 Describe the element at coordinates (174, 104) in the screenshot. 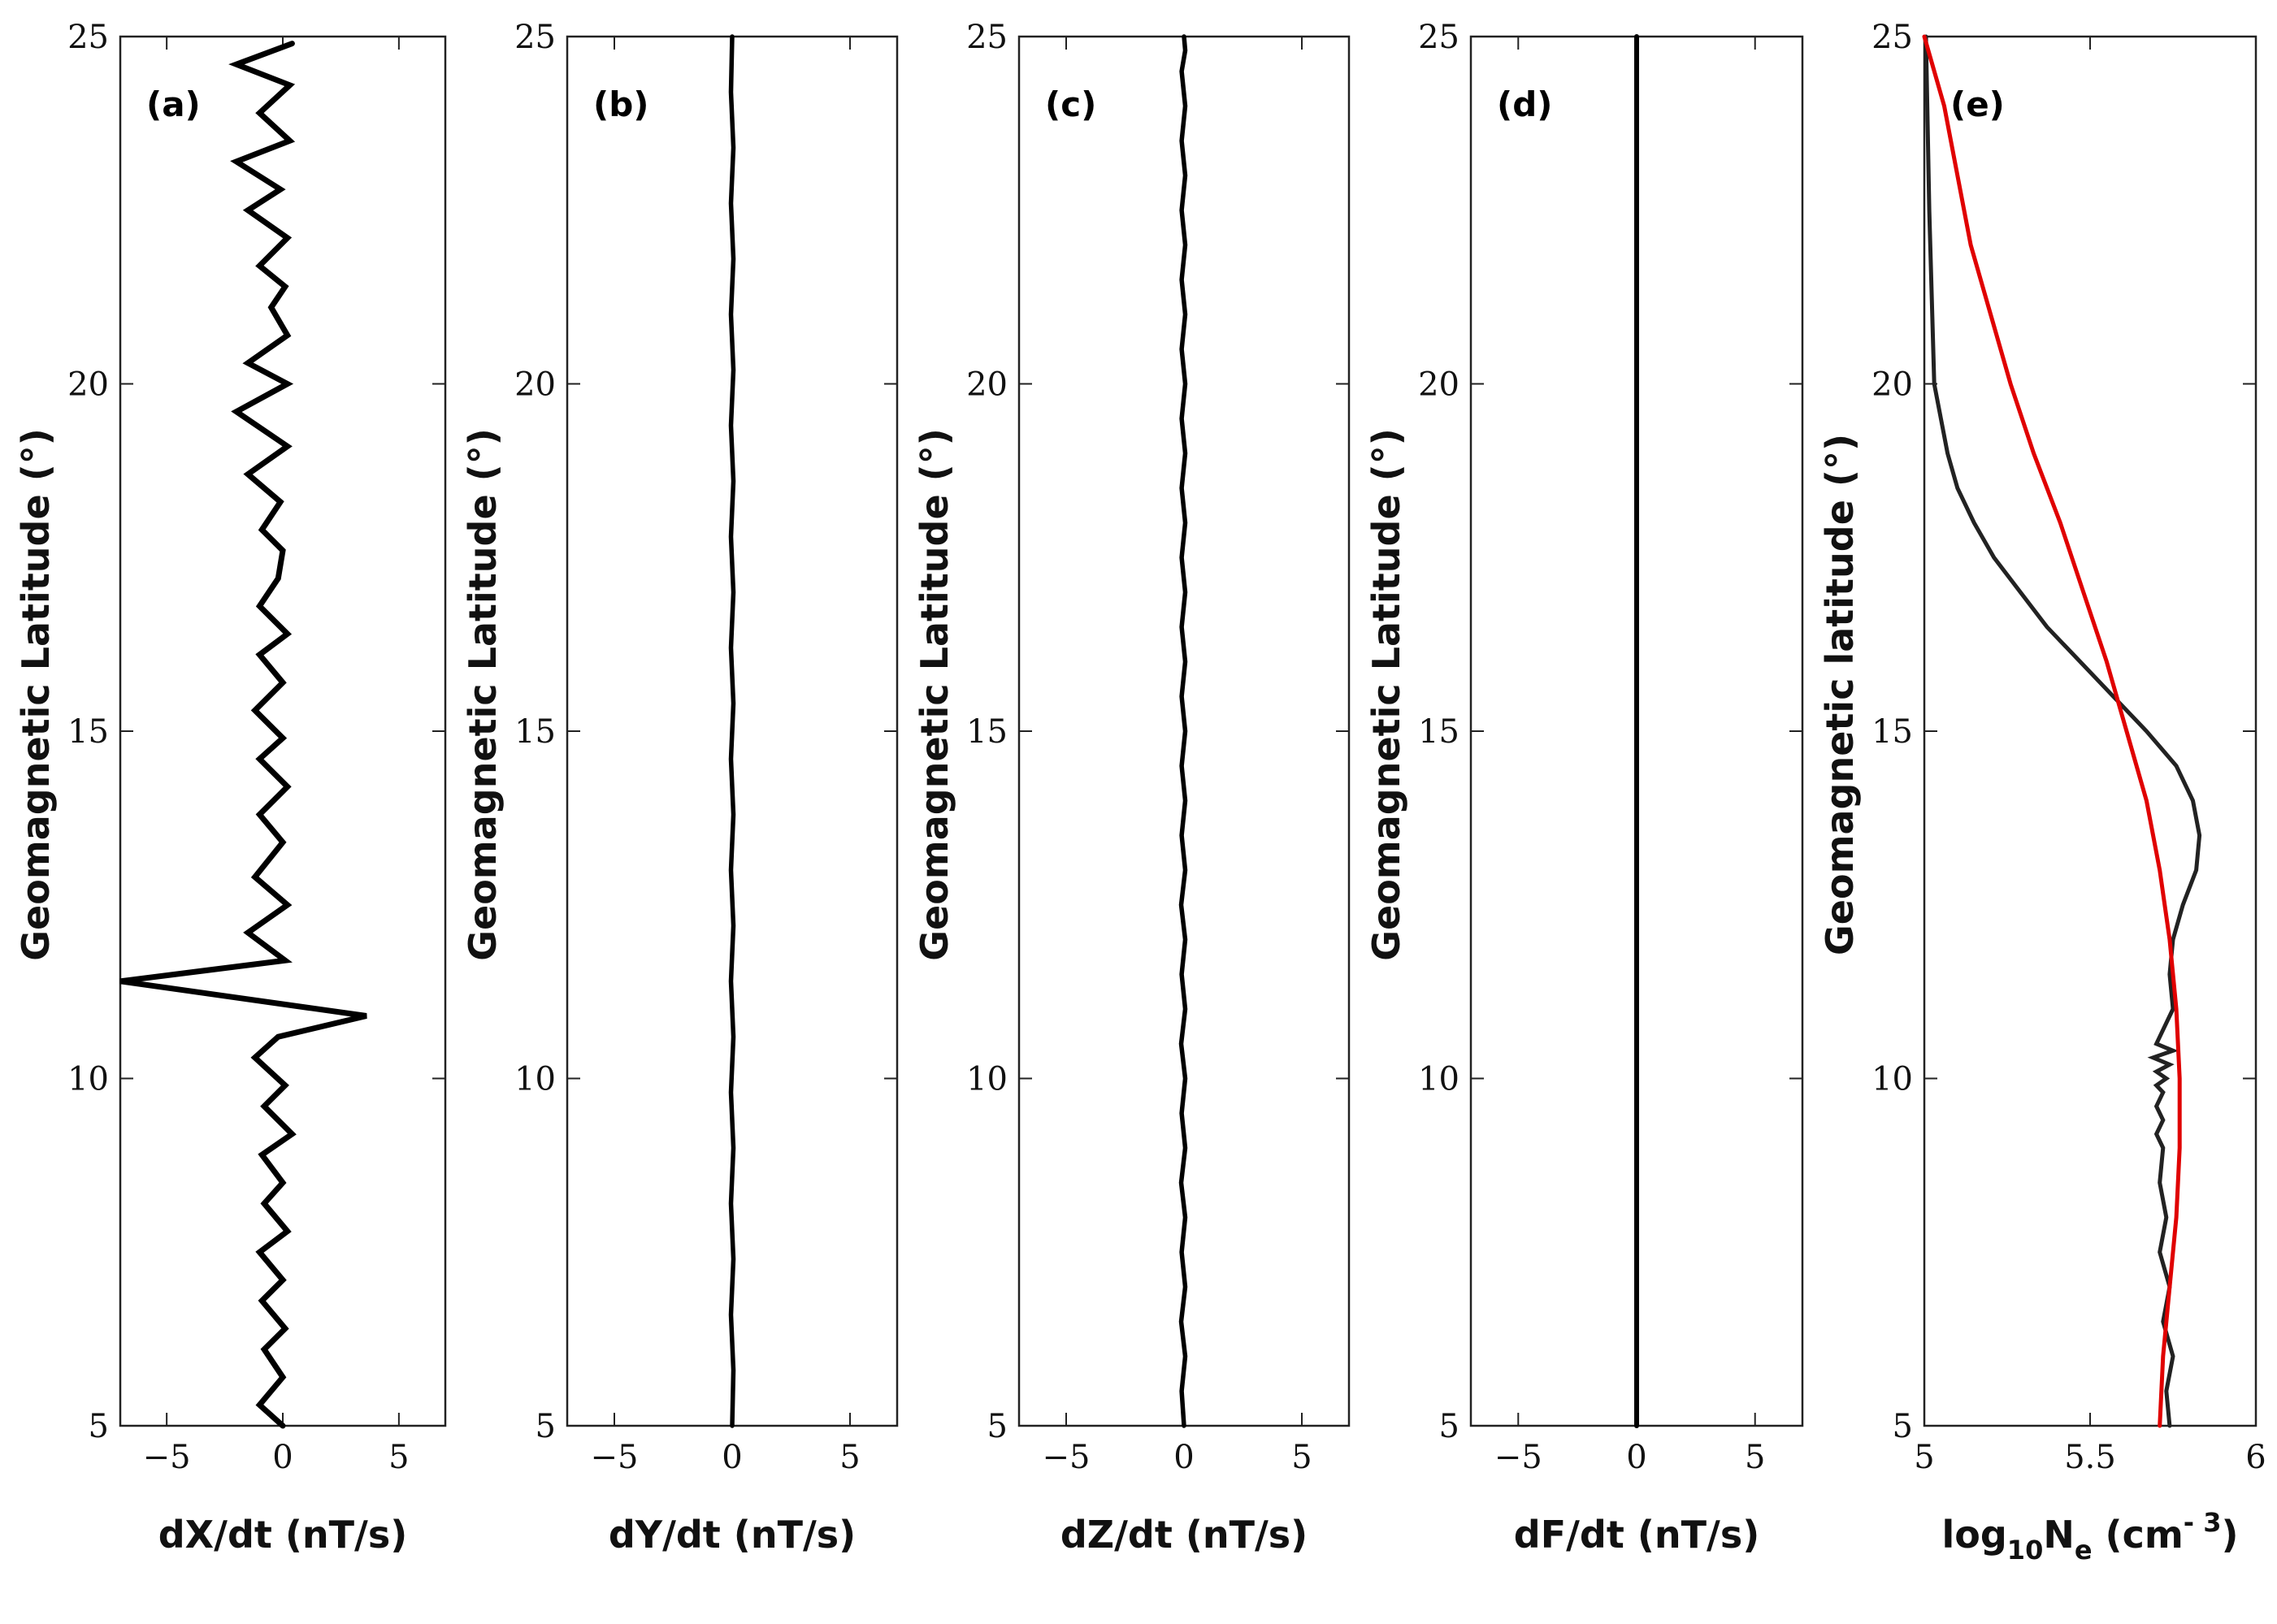

I see `panel-letter: (a)` at that location.